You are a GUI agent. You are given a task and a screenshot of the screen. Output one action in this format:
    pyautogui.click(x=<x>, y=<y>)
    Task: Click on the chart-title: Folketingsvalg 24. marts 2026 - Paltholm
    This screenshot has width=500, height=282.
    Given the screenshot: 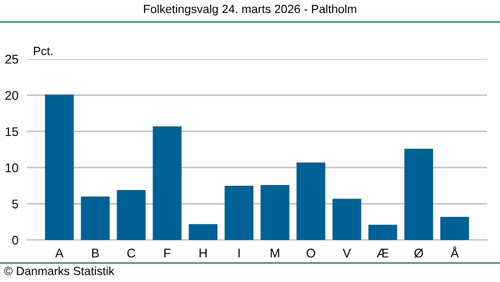 What is the action you would take?
    pyautogui.click(x=250, y=10)
    